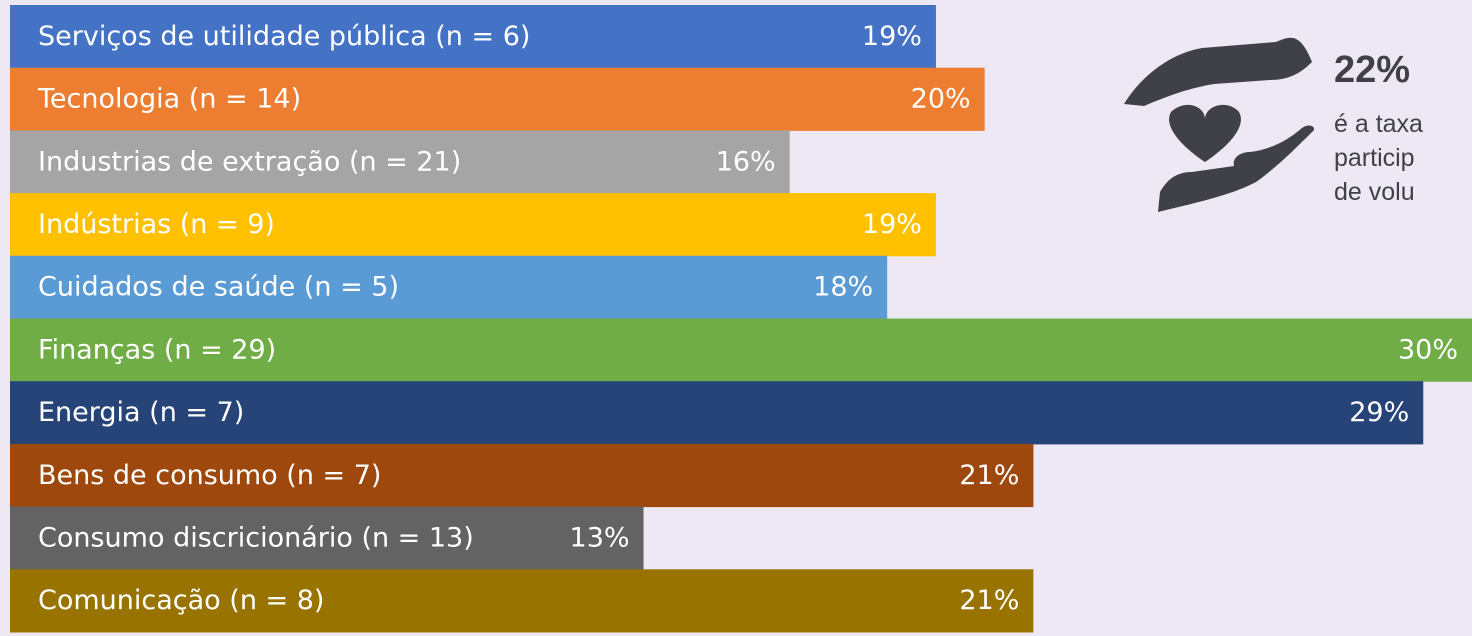 The width and height of the screenshot is (1472, 636). I want to click on value-label: 29%, so click(1379, 412).